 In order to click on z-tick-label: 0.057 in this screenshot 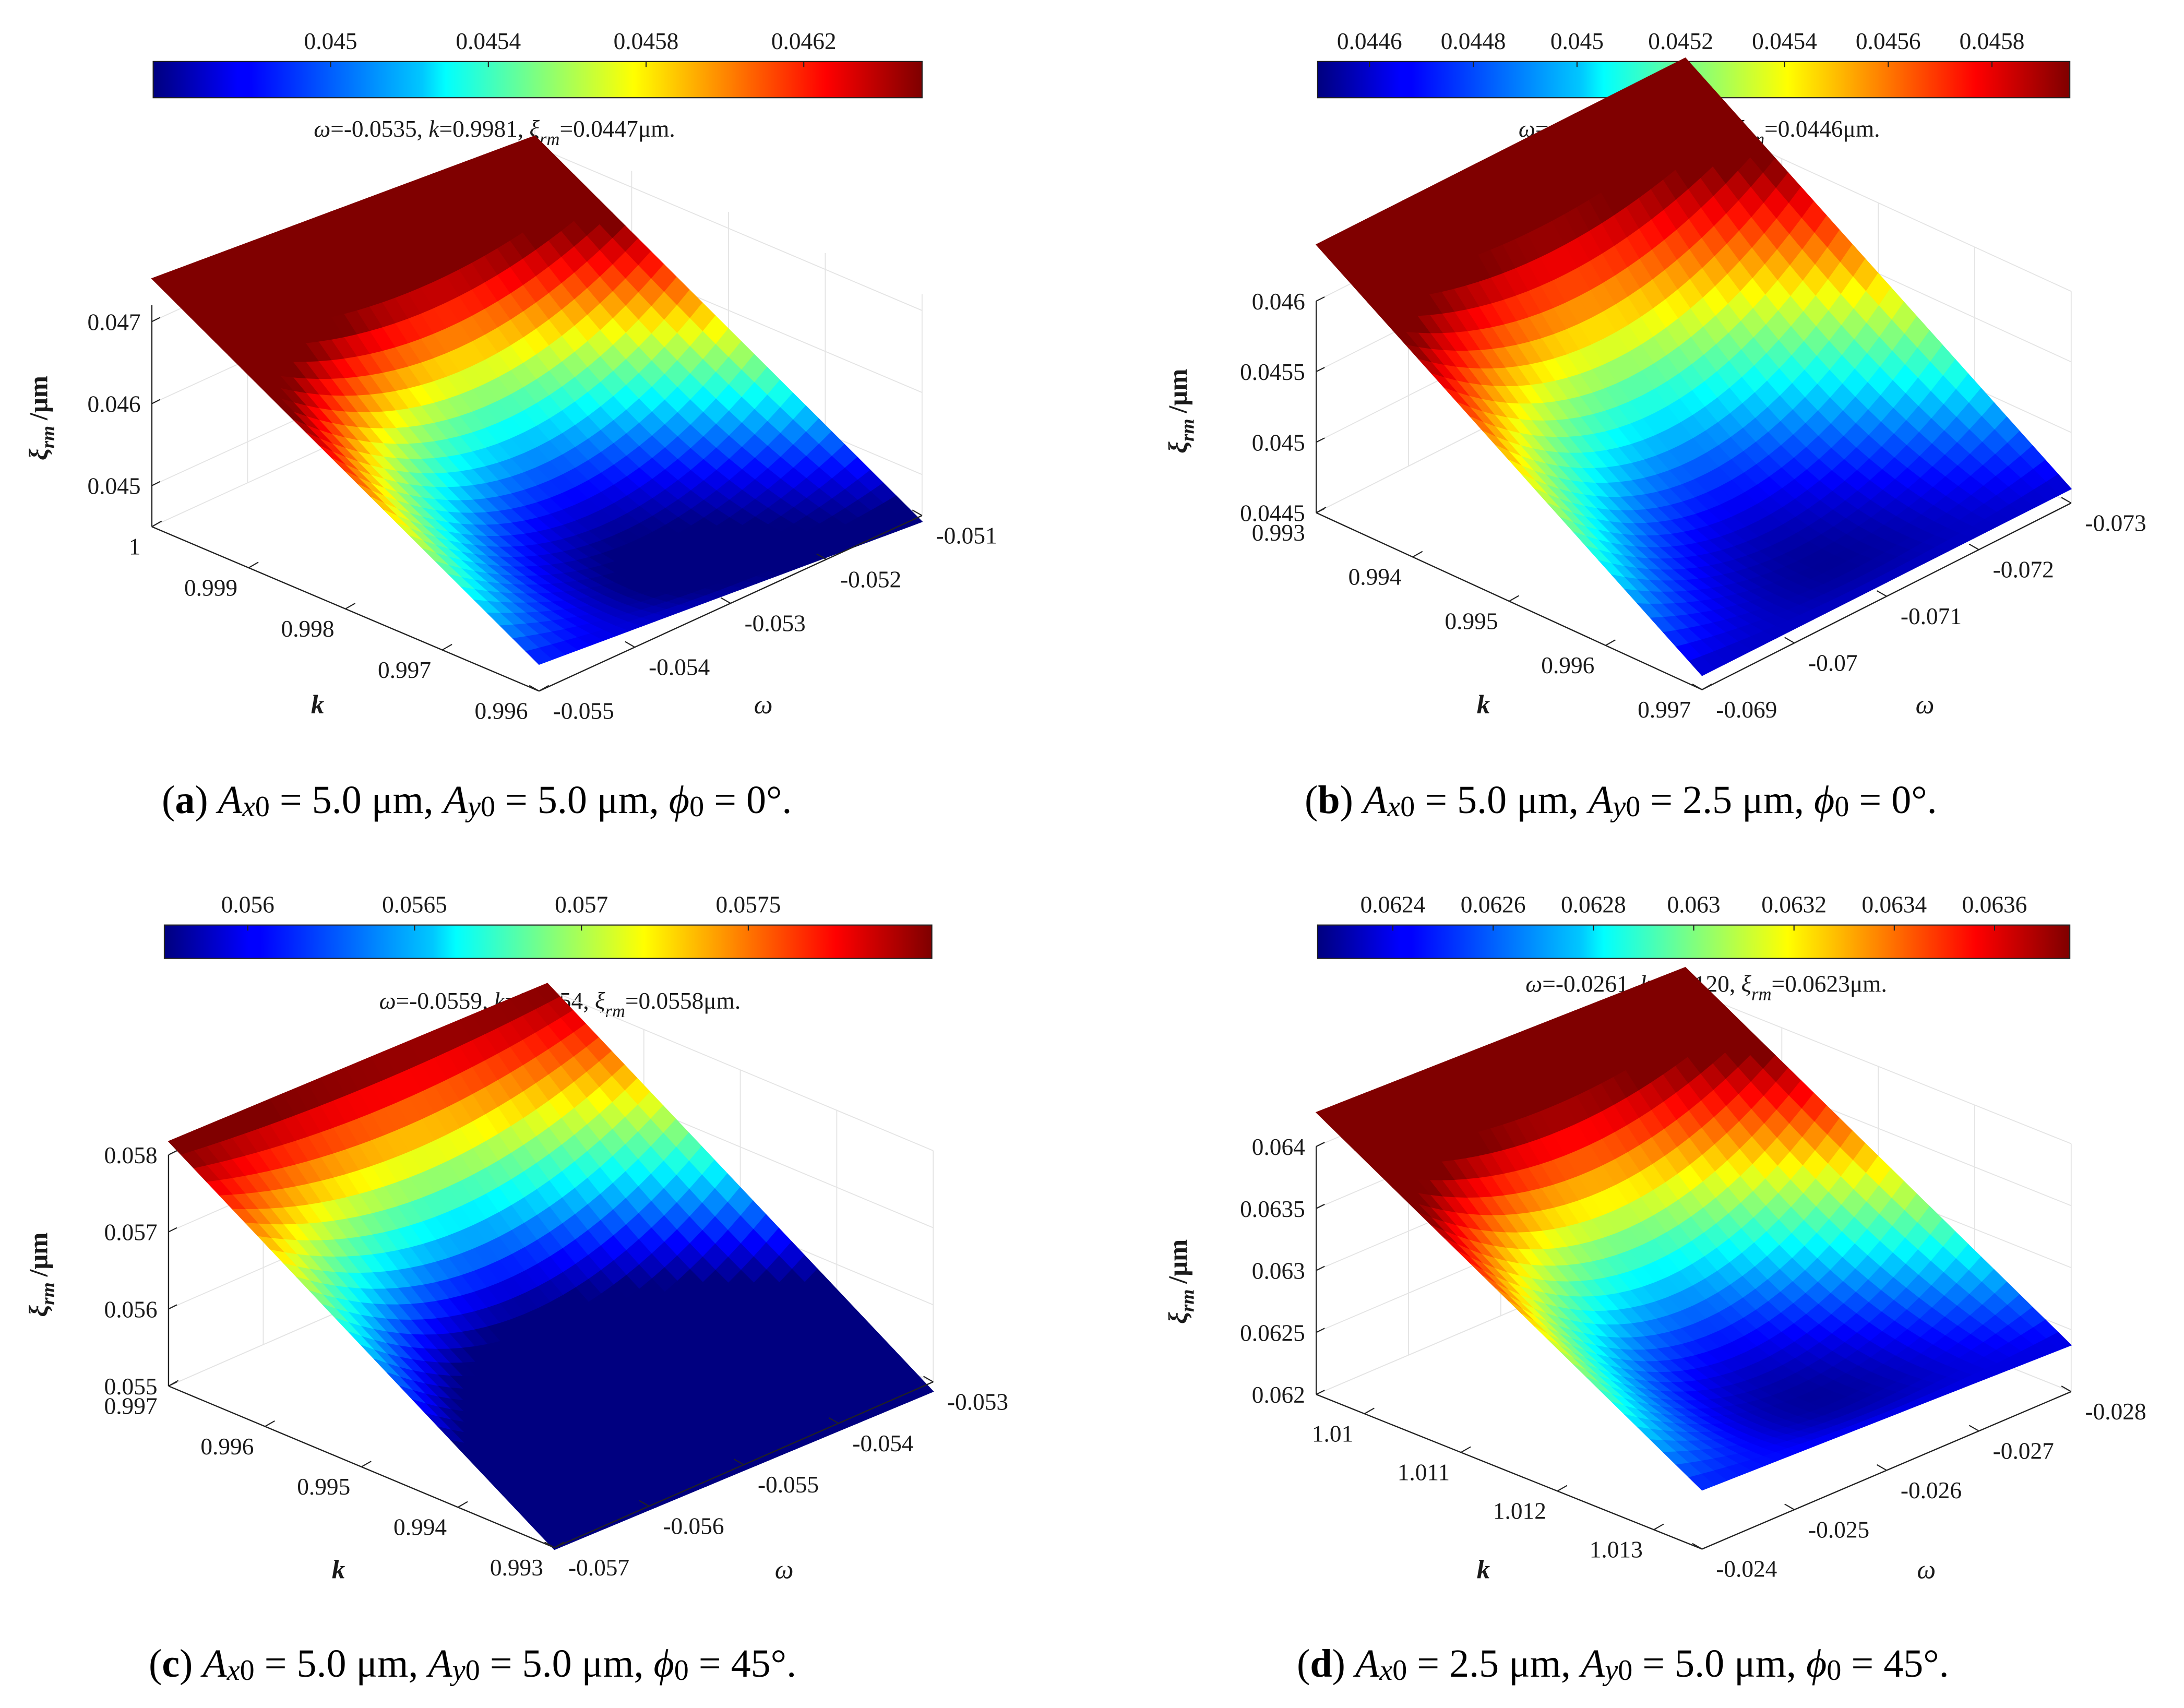, I will do `click(131, 1233)`.